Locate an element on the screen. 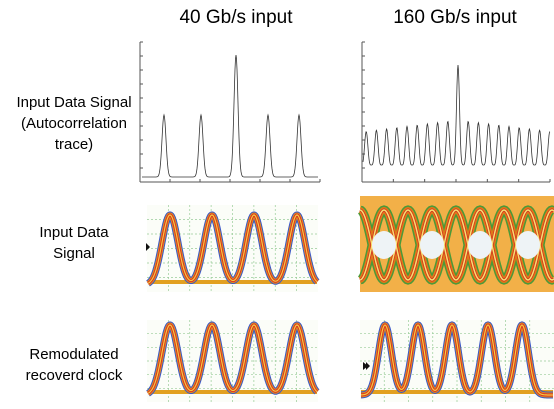 The height and width of the screenshot is (409, 554). row-label: recoverd clock is located at coordinates (74, 375).